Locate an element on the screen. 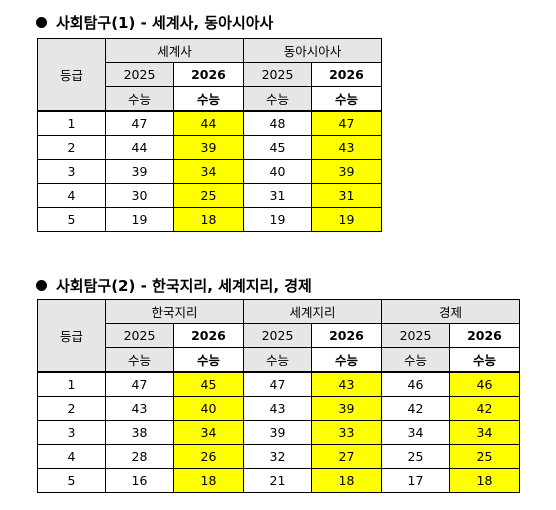 Image resolution: width=556 pixels, height=510 pixels. table-row: 3 39 34 40 39 is located at coordinates (209, 171).